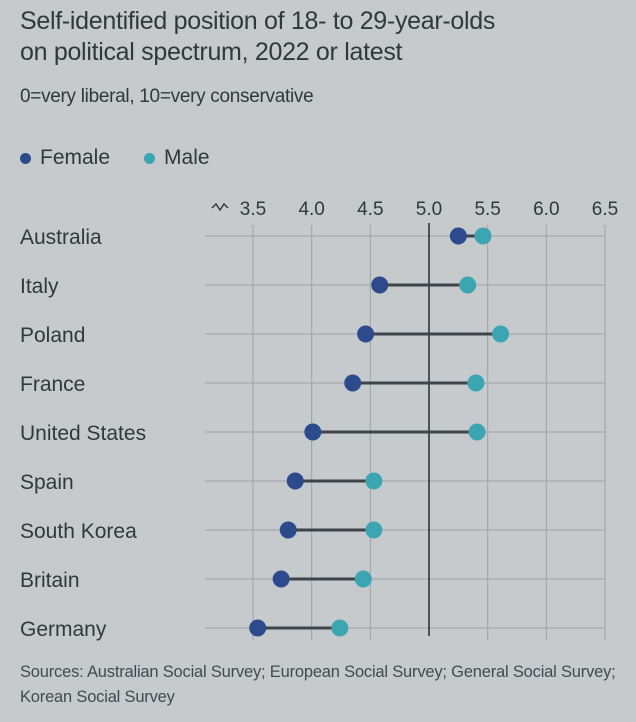  I want to click on category-label: United States, so click(83, 433).